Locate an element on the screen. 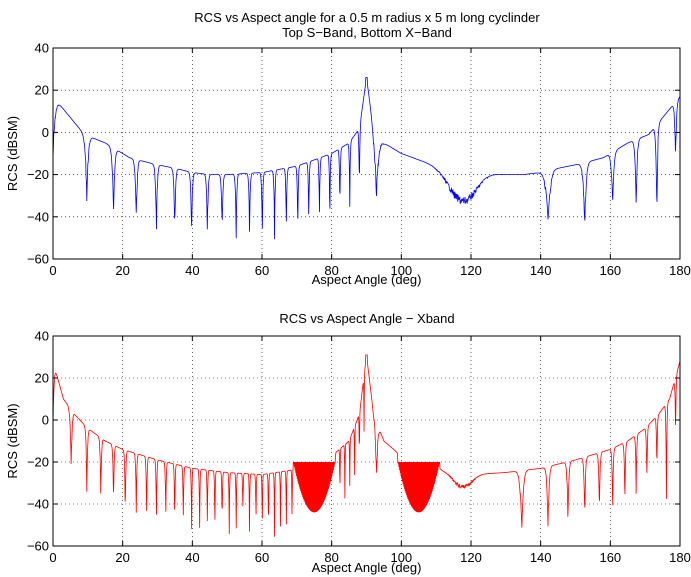 Image resolution: width=691 pixels, height=577 pixels. bottom-chart-y-axis-label: RCS (dBSM) is located at coordinates (12, 440).